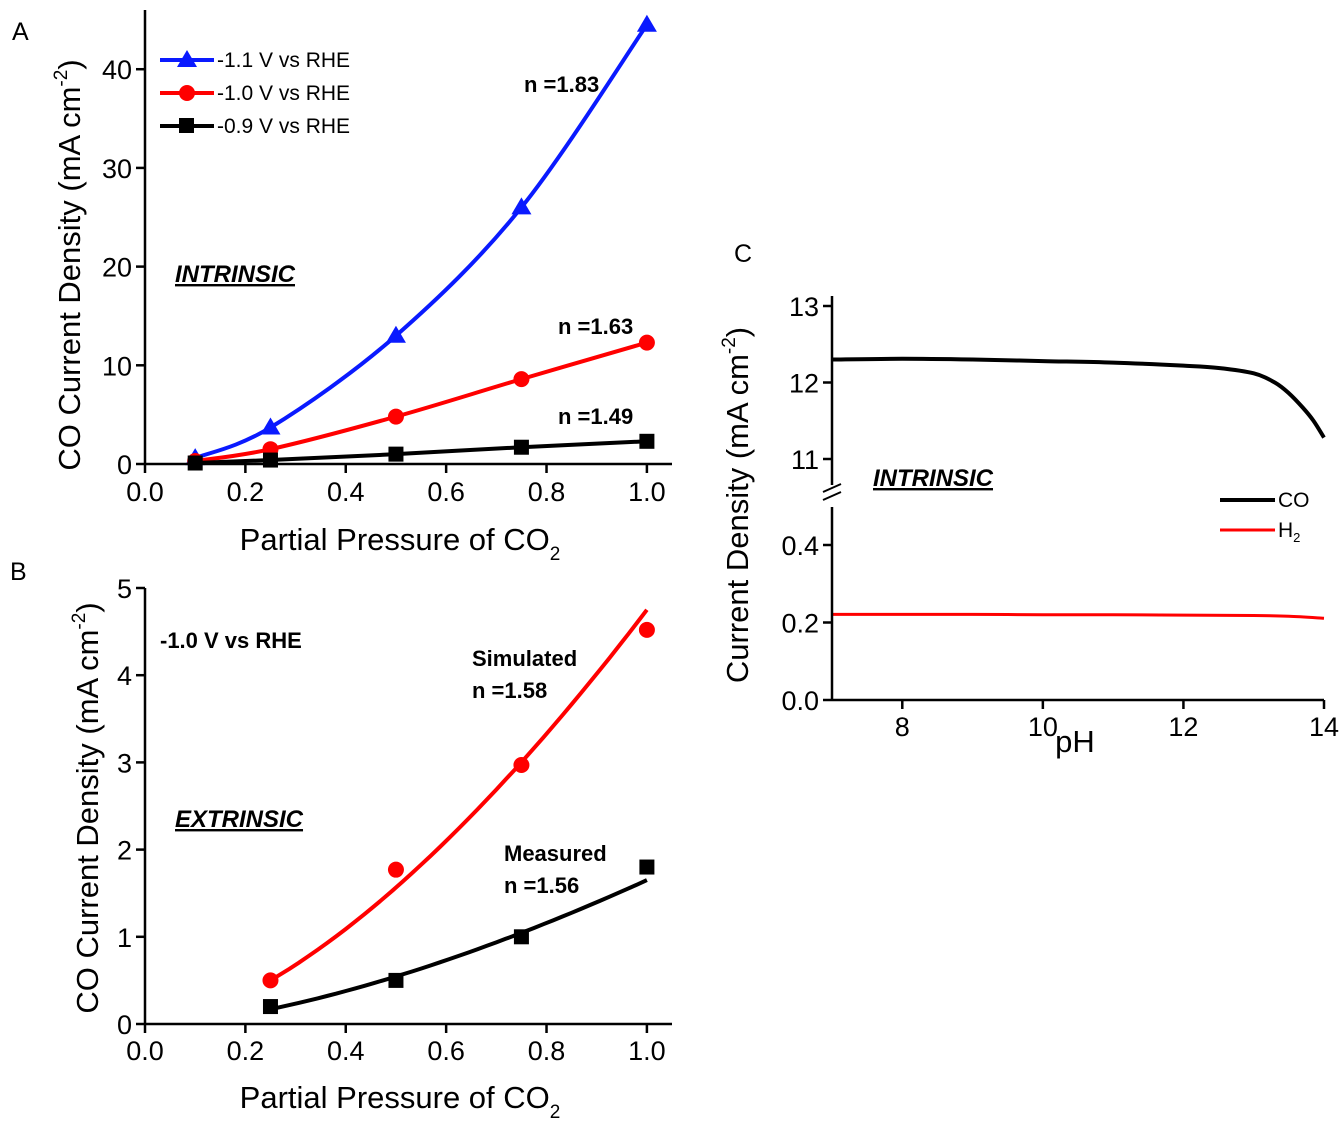 The image size is (1342, 1129). I want to click on y-tick-label: 40, so click(117, 70).